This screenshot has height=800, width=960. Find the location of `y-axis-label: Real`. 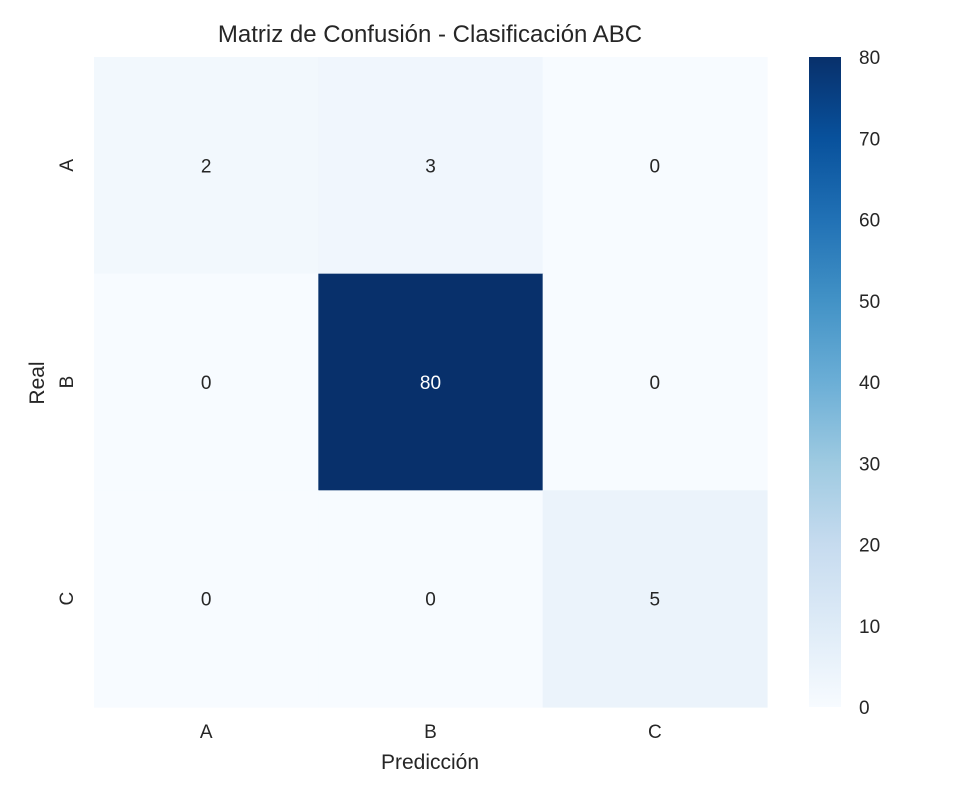

y-axis-label: Real is located at coordinates (37, 382).